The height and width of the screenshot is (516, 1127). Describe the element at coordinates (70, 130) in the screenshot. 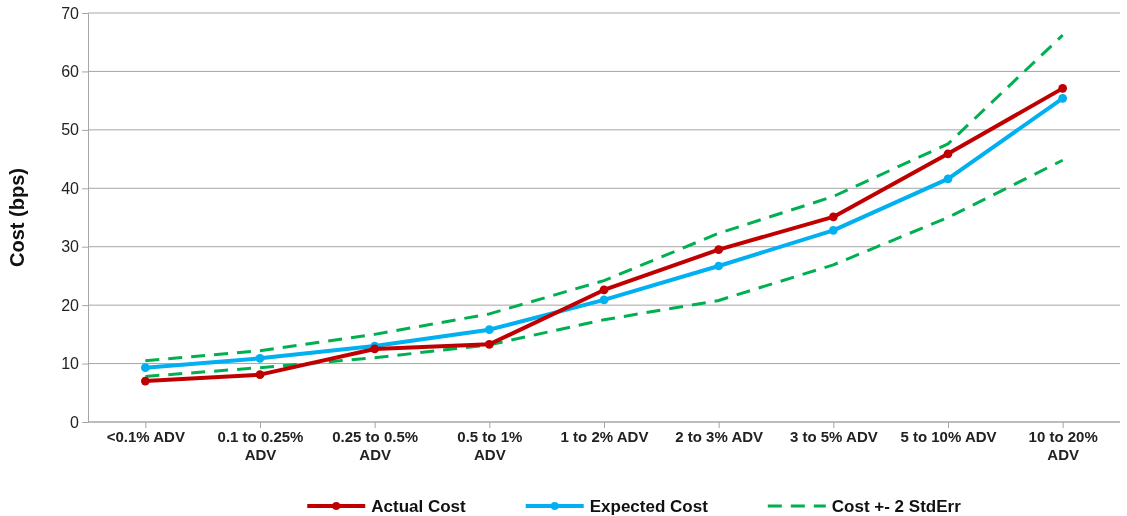

I see `y-tick-label: 50` at that location.